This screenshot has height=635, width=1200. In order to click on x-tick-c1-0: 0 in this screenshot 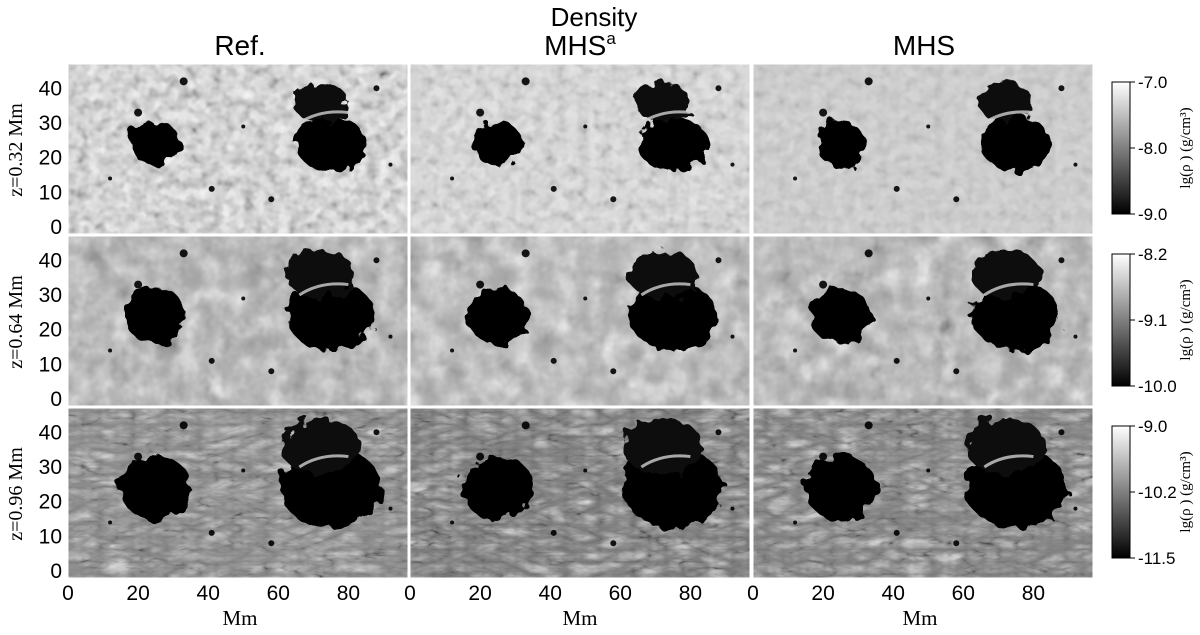, I will do `click(68, 593)`.